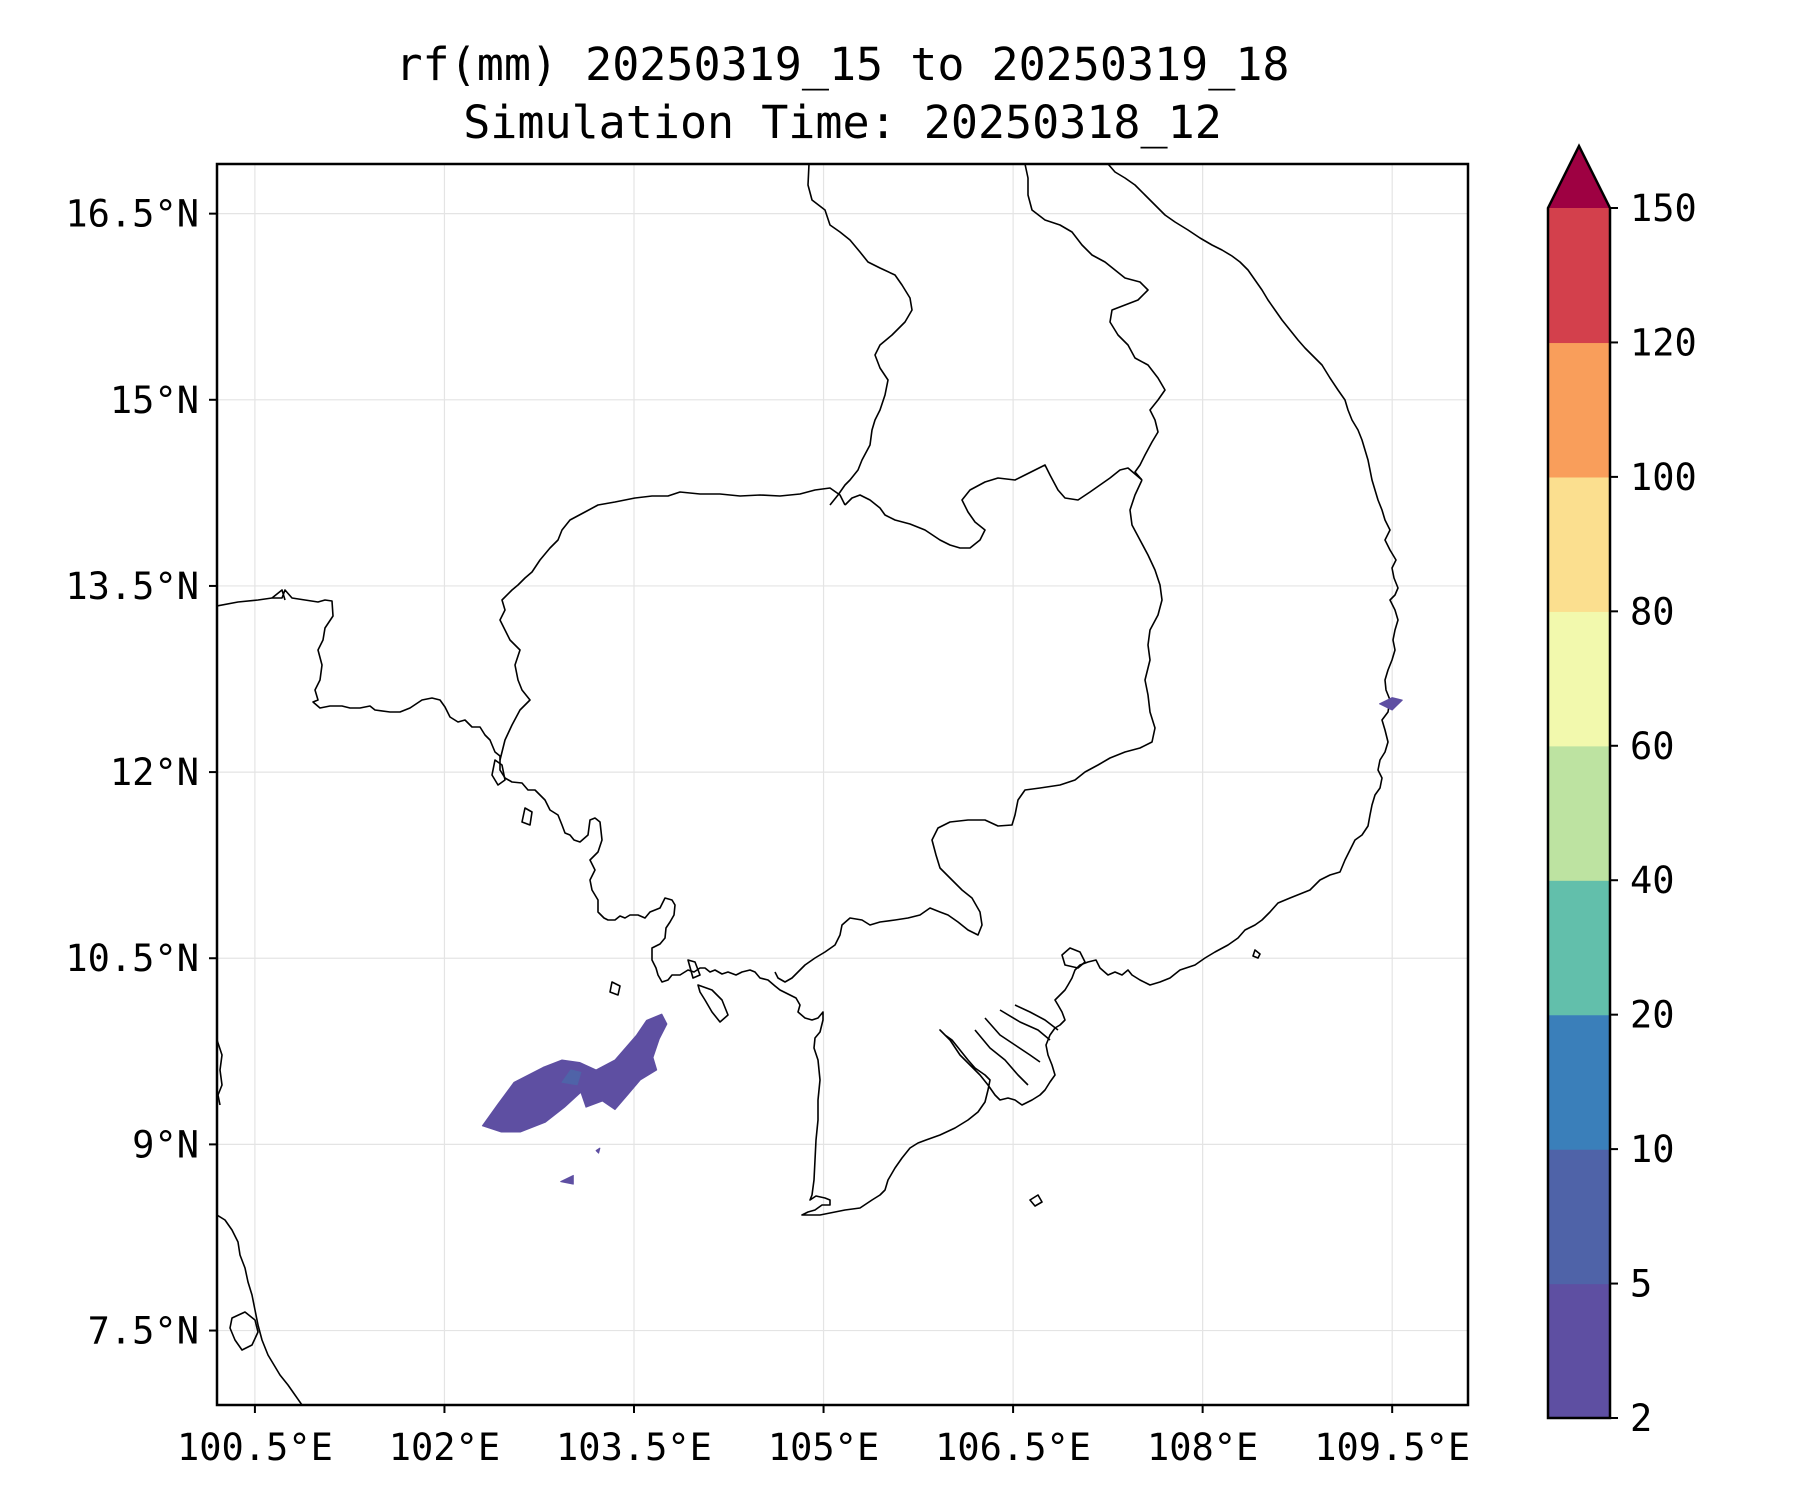  What do you see at coordinates (132, 214) in the screenshot?
I see `lat-tick-label-0: 16.5°N` at bounding box center [132, 214].